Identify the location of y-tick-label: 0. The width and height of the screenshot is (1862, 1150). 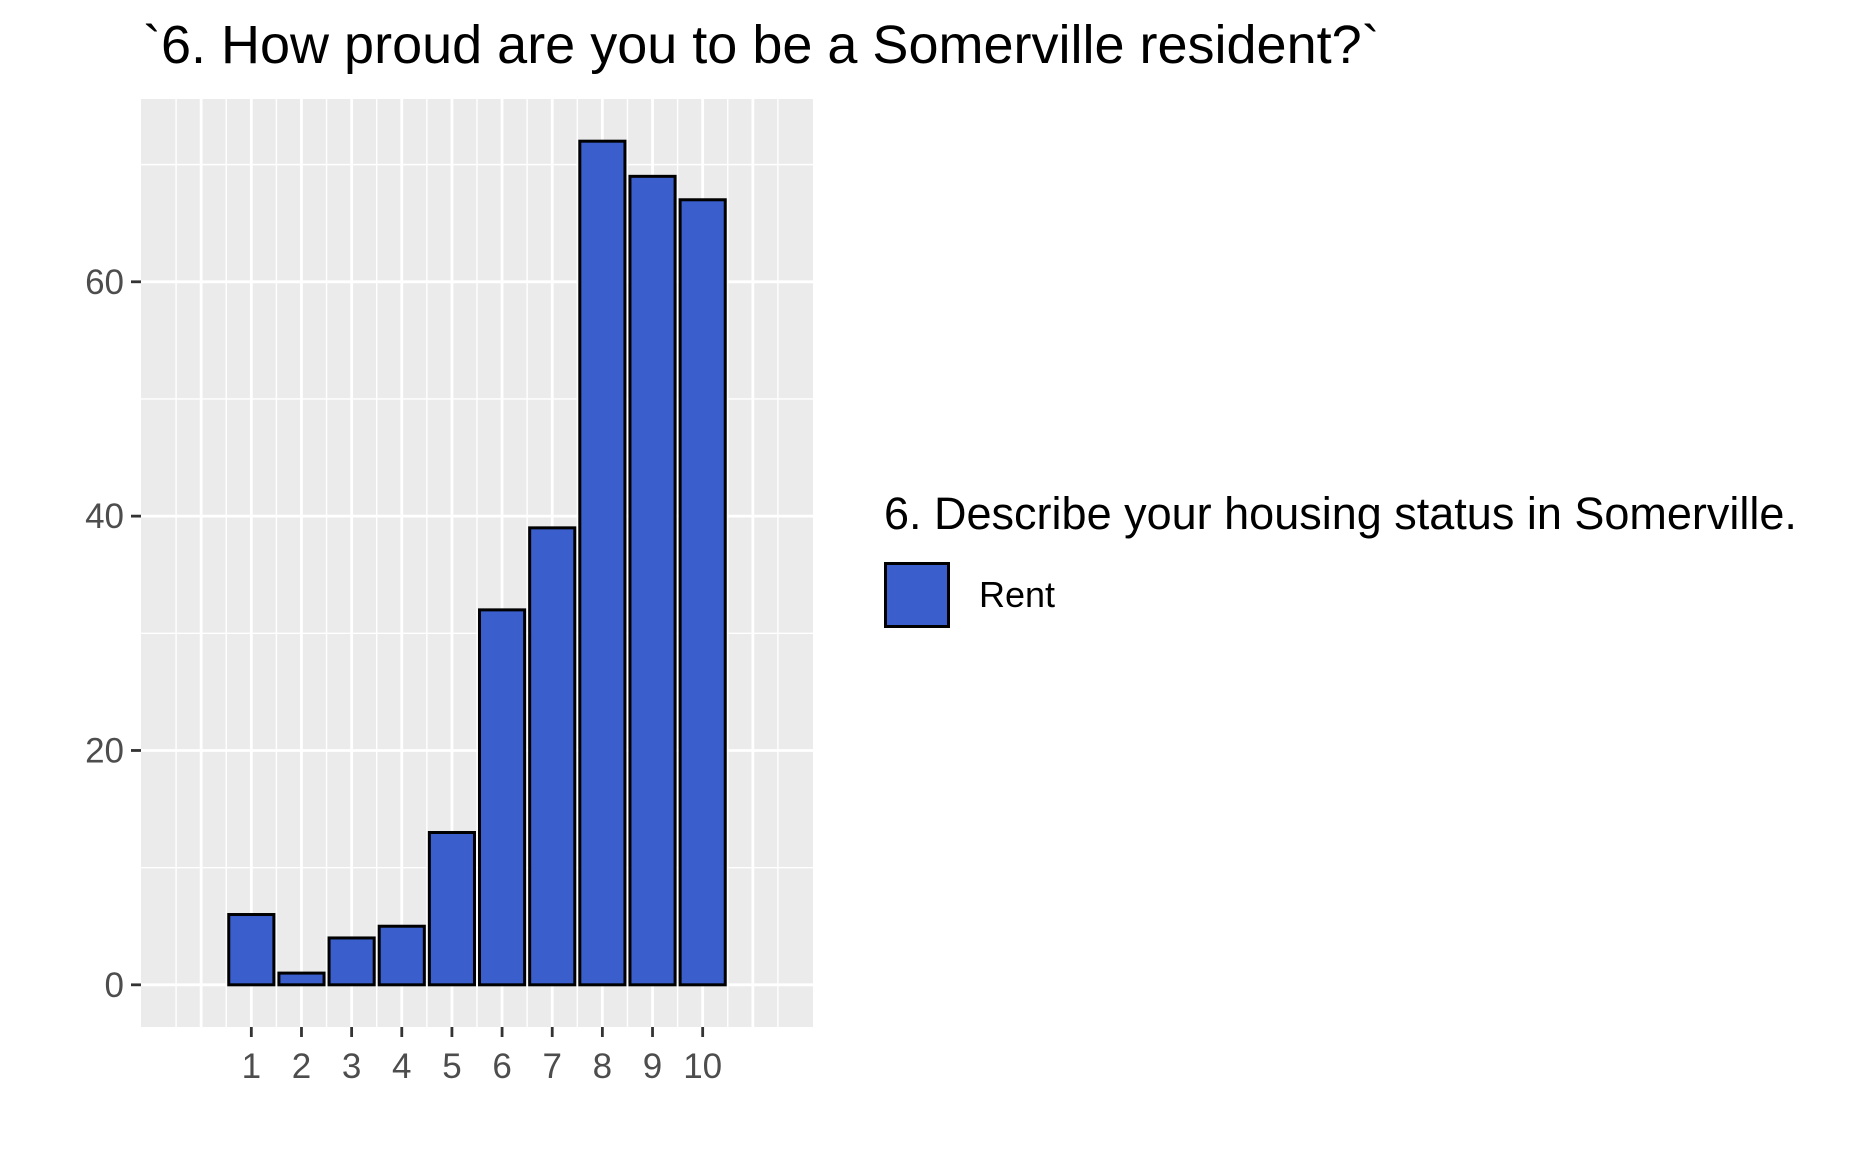
(114, 985).